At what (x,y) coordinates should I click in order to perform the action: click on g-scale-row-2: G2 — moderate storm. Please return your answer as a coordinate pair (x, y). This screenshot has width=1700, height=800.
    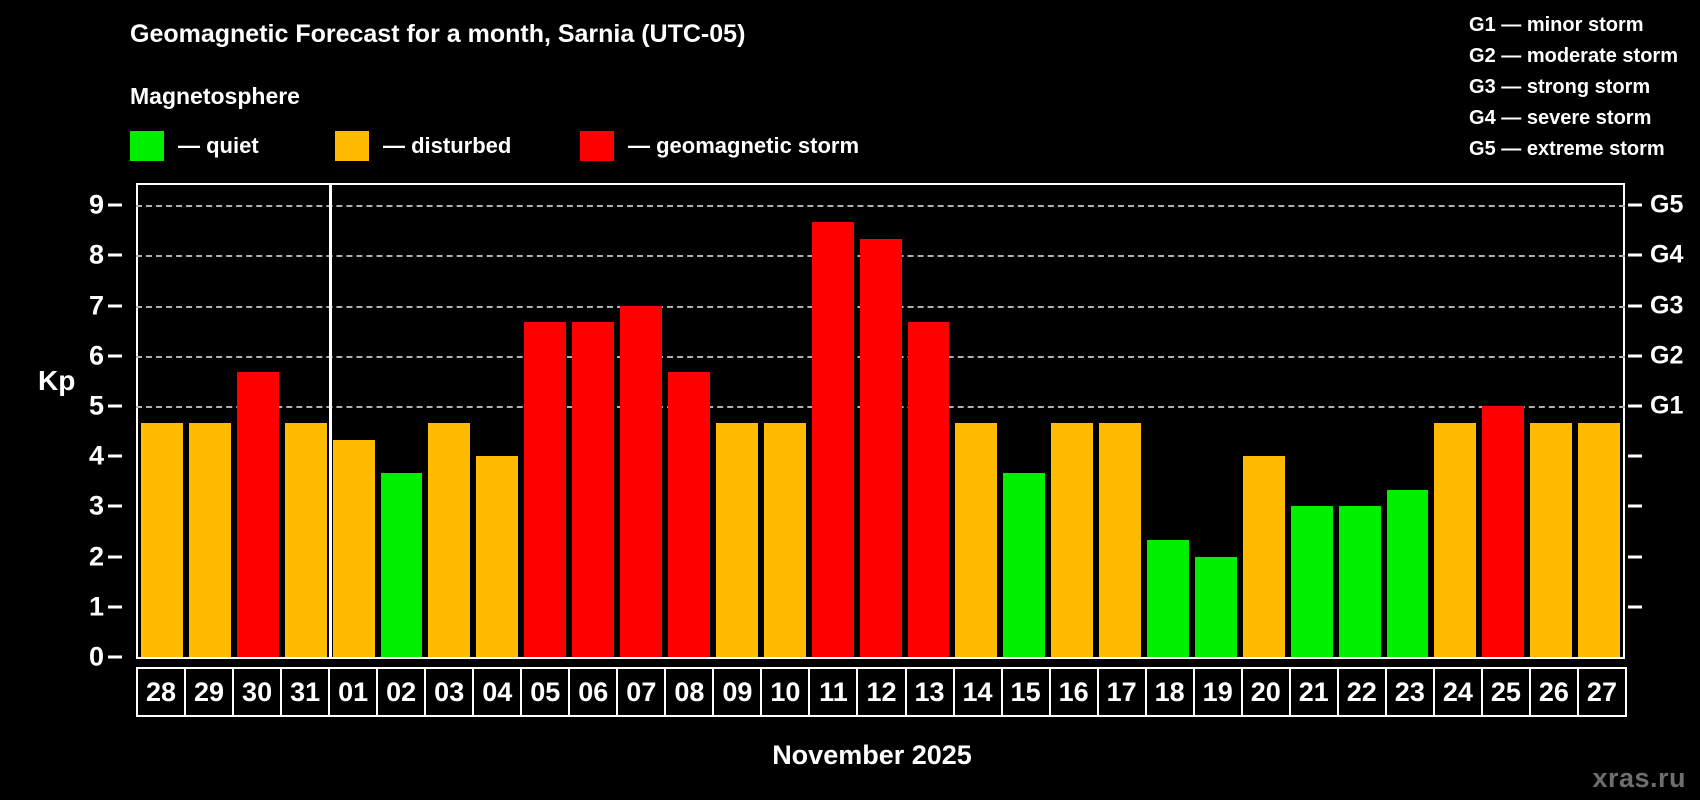
    Looking at the image, I should click on (1573, 56).